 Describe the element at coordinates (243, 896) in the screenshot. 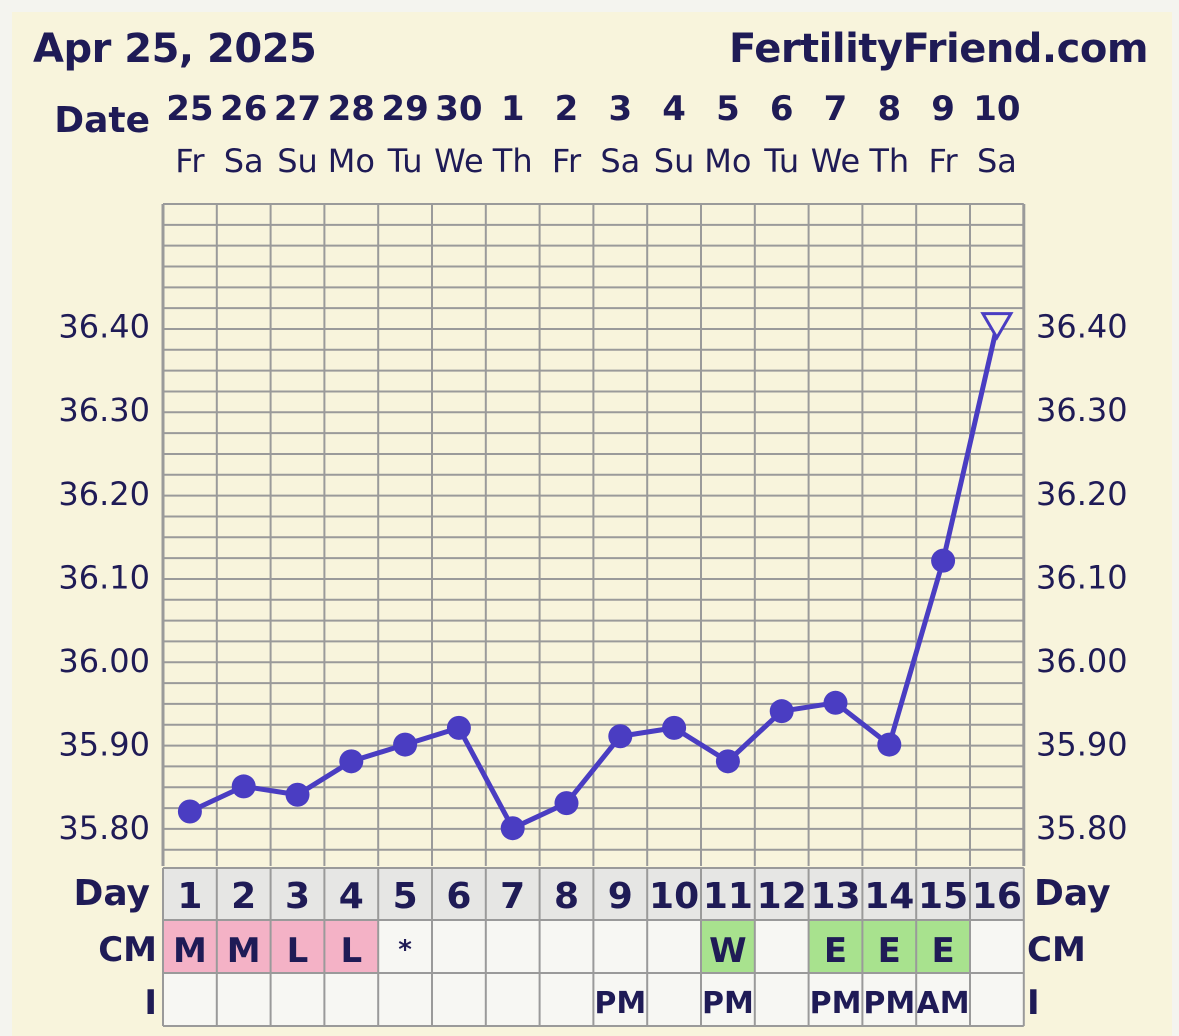

I see `cycle-day-number: 2` at that location.